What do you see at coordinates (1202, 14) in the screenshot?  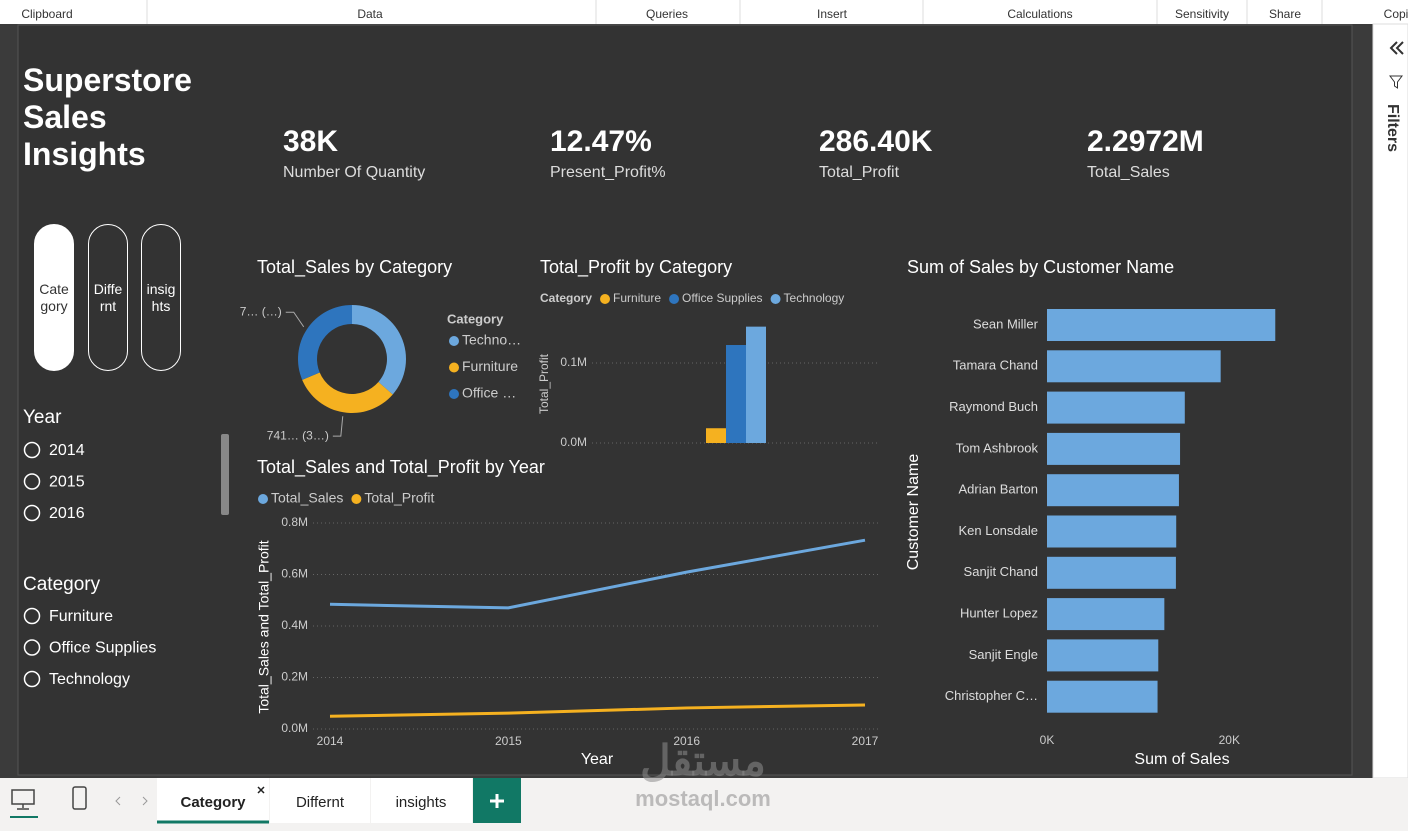 I see `ribbon-item: Sensitivity` at bounding box center [1202, 14].